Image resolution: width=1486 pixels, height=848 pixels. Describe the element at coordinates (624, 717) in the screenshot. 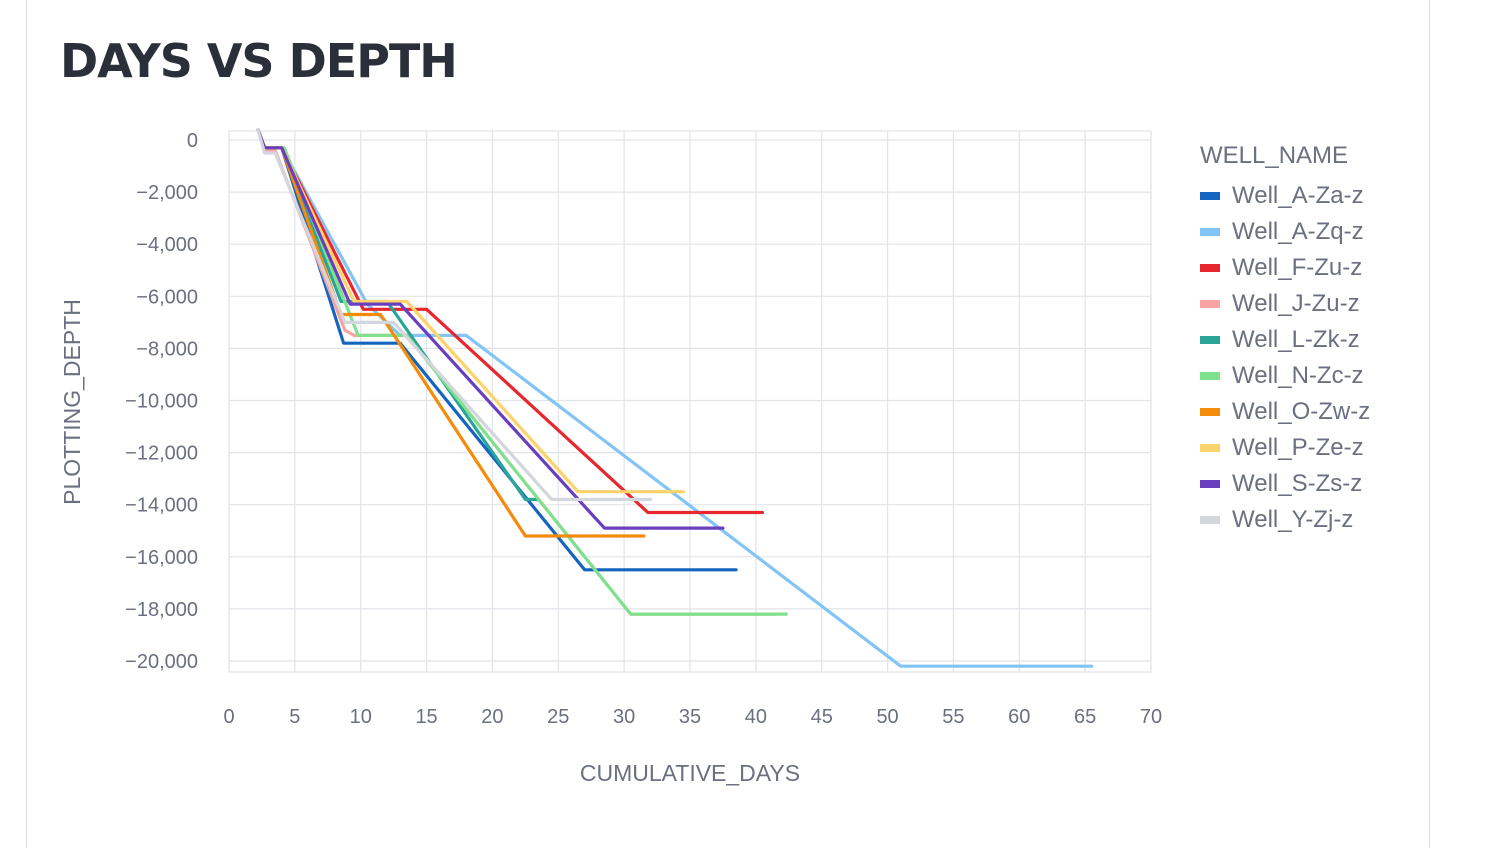

I see `x-tick-label: 30` at that location.